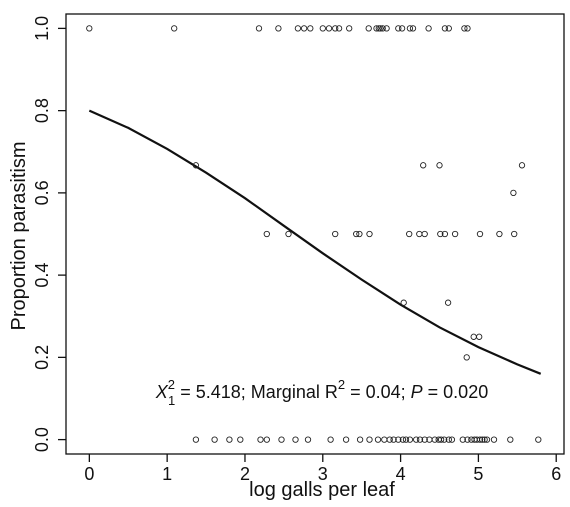 This screenshot has height=507, width=570. Describe the element at coordinates (162, 392) in the screenshot. I see `chi-square-symbol: X` at that location.